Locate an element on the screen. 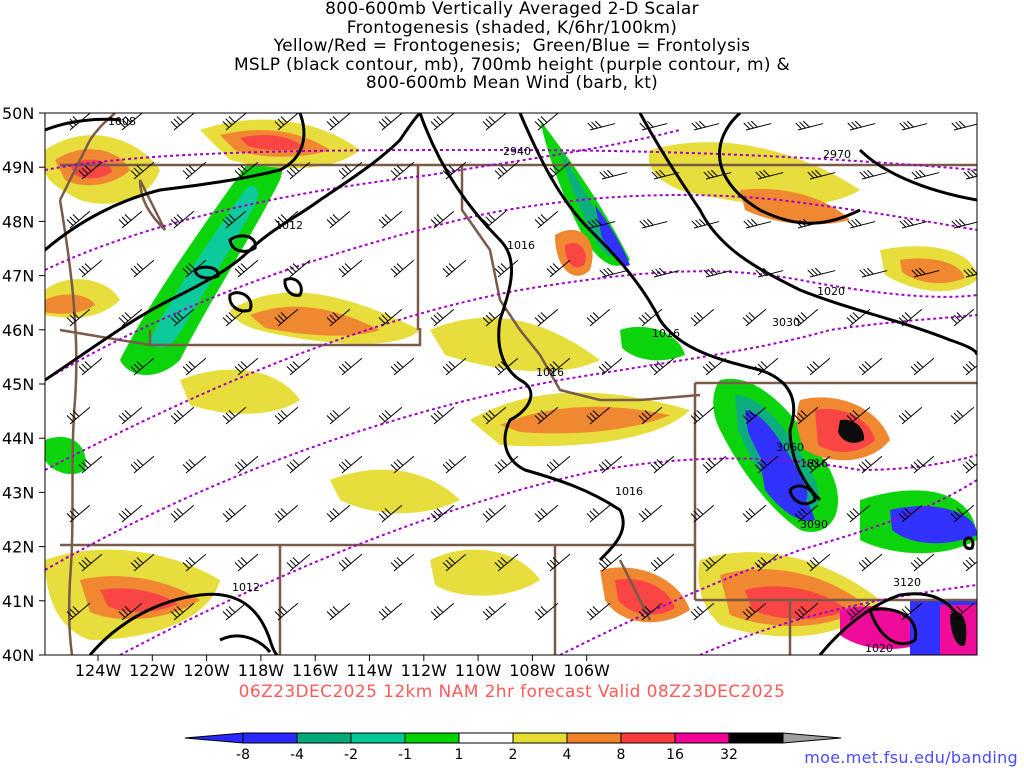  colorbar-tick-label: -4 is located at coordinates (297, 755).